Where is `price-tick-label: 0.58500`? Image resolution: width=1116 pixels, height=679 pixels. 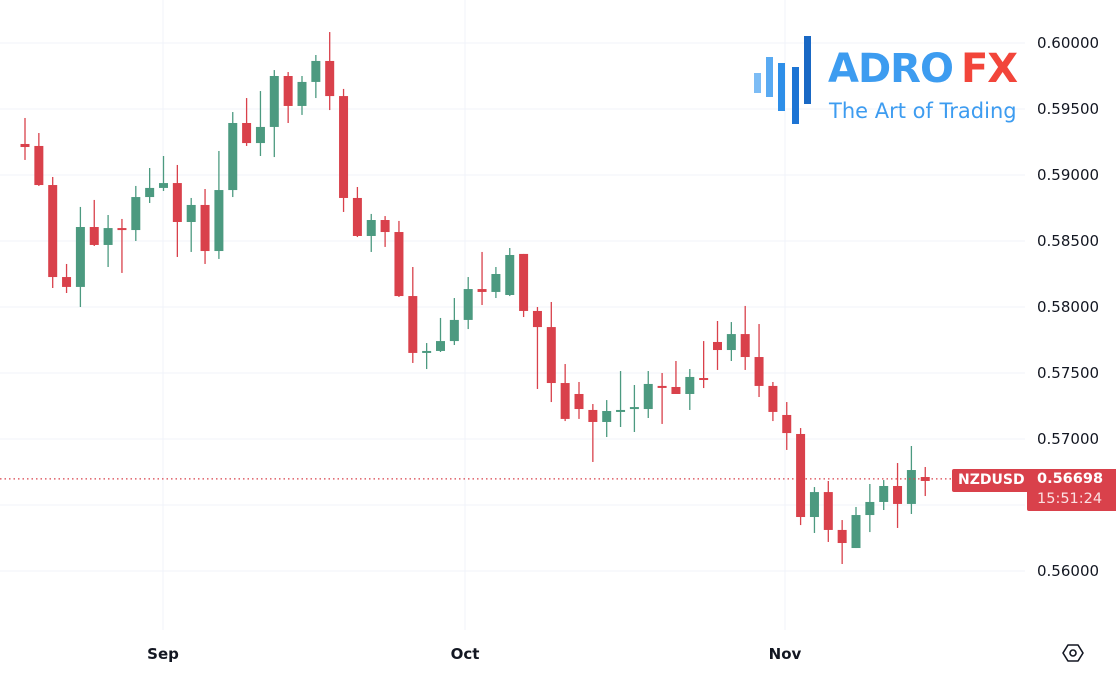
price-tick-label: 0.58500 is located at coordinates (1068, 241).